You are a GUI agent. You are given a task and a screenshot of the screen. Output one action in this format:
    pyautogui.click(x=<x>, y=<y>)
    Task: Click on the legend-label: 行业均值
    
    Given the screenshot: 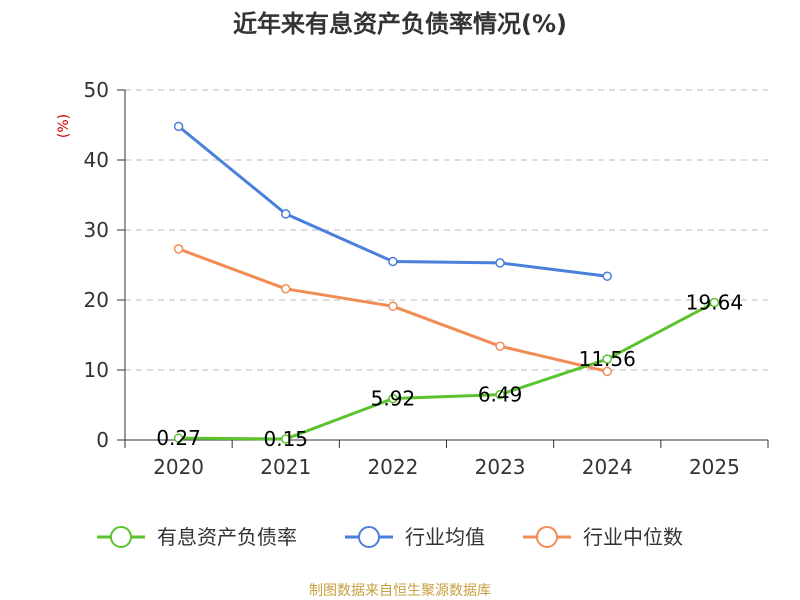 What is the action you would take?
    pyautogui.click(x=445, y=537)
    